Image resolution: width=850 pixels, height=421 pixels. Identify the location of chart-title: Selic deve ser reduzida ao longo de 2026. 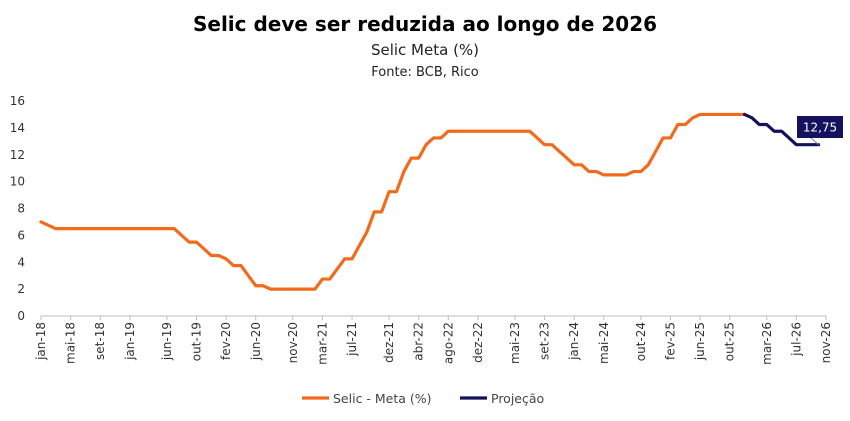
(425, 24).